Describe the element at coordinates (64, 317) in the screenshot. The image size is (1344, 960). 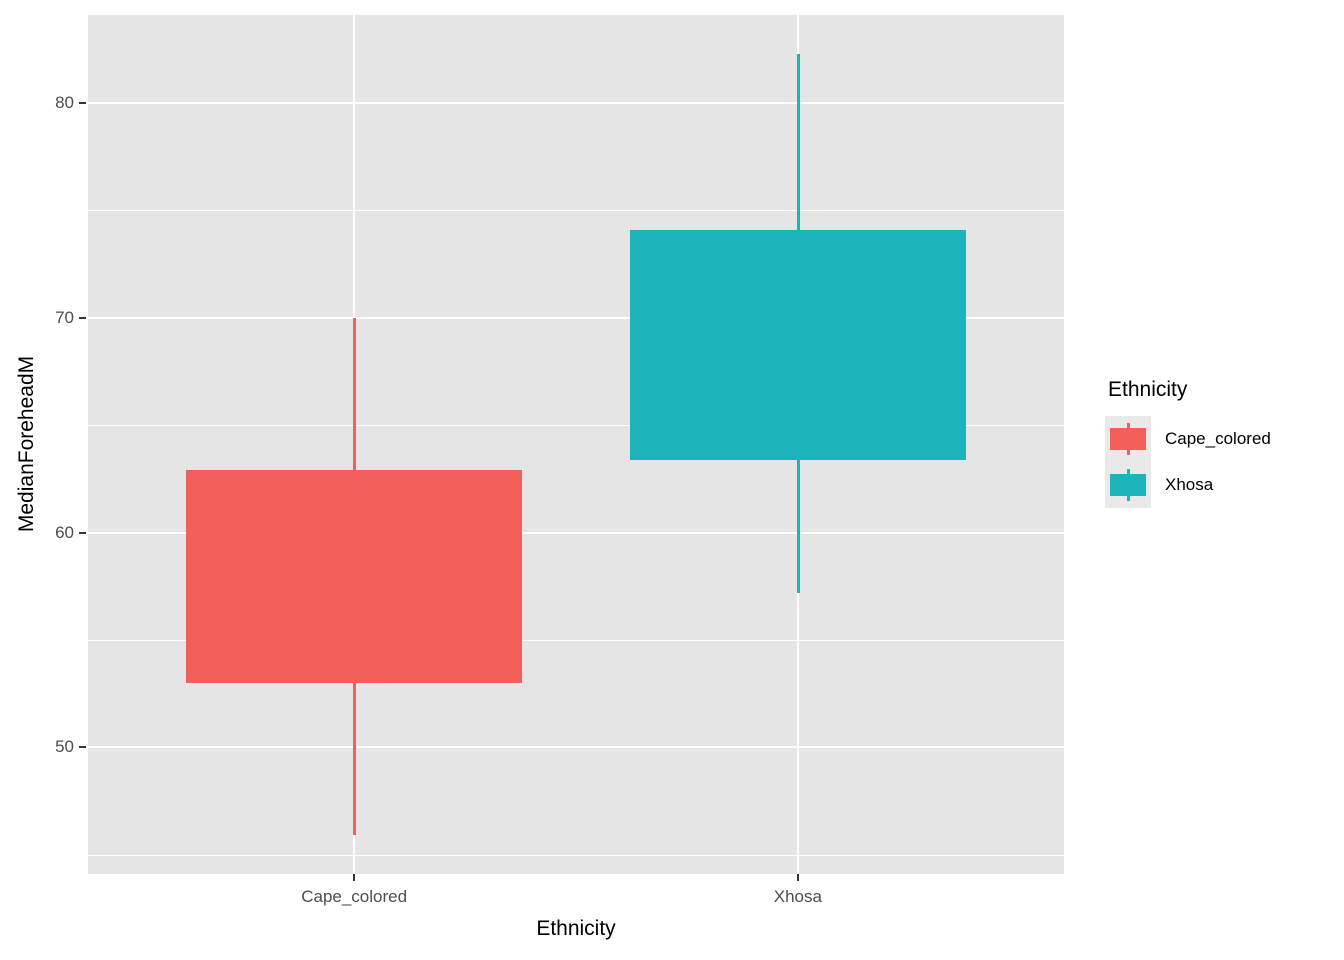
I see `y-tick-label: 70` at that location.